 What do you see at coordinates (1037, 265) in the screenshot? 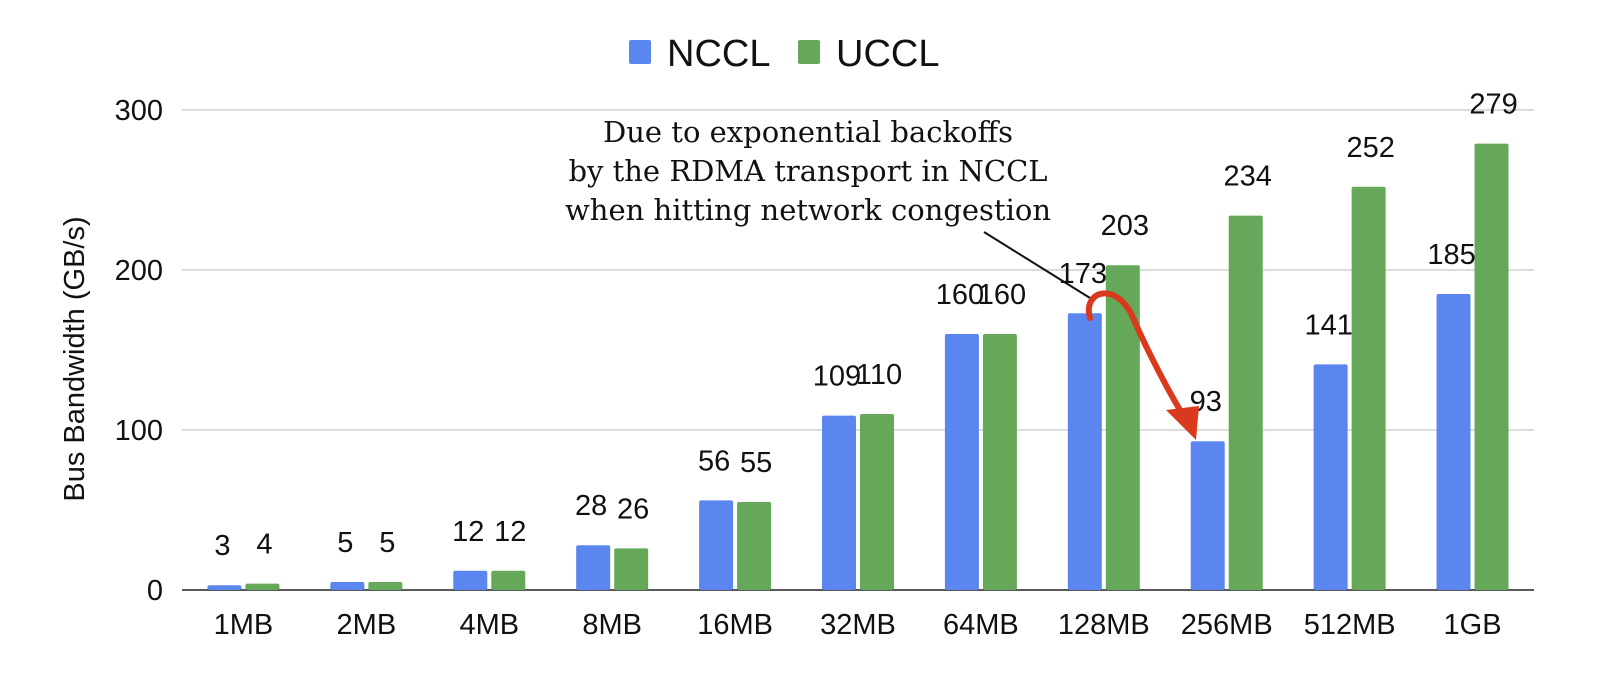
I see `annotation-leader-line` at bounding box center [1037, 265].